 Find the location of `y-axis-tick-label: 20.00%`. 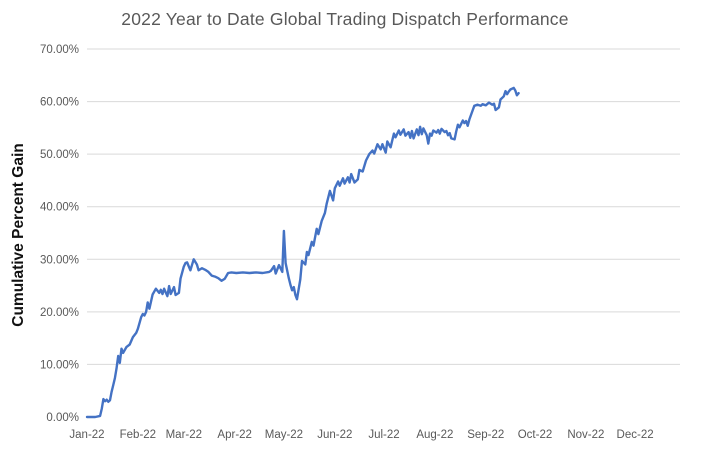

y-axis-tick-label: 20.00% is located at coordinates (59, 313).